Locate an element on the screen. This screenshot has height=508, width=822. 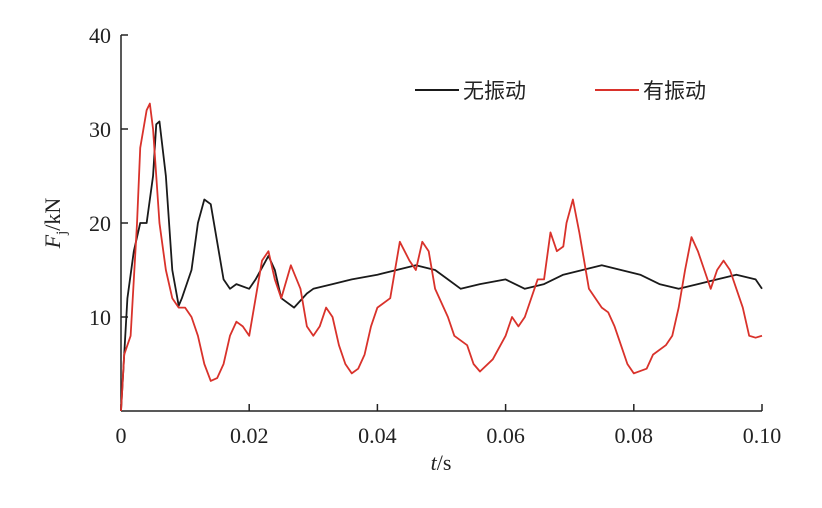
y-tick-label: 40 is located at coordinates (100, 35).